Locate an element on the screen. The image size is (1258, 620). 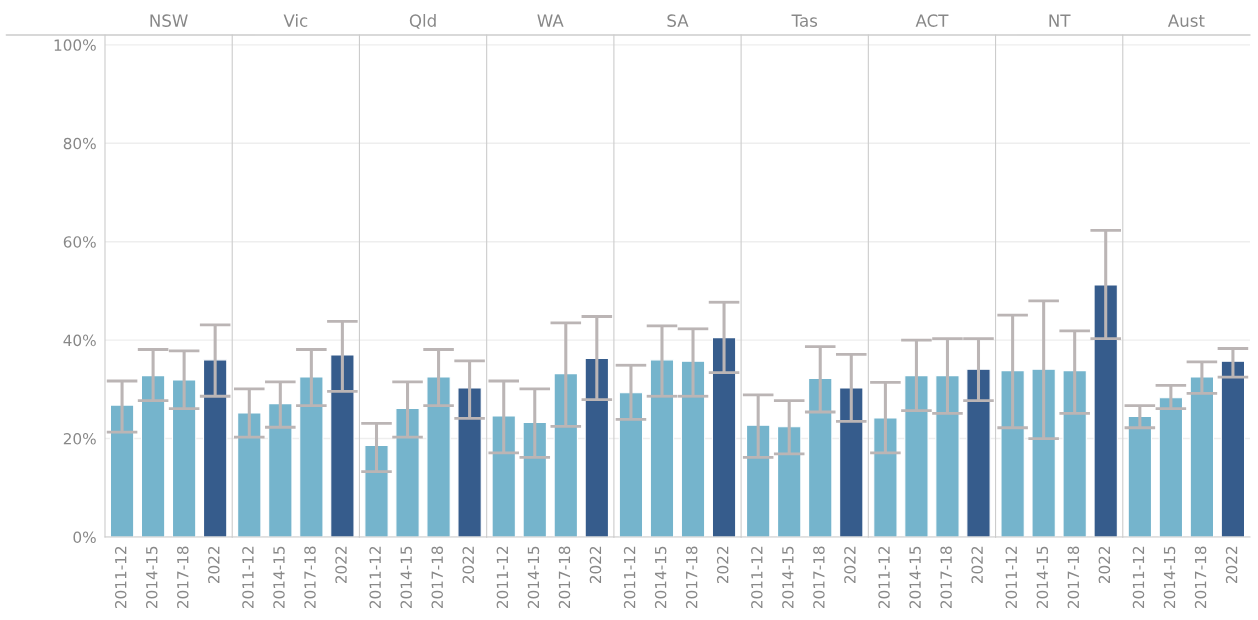
chart-title: SA is located at coordinates (678, 20).